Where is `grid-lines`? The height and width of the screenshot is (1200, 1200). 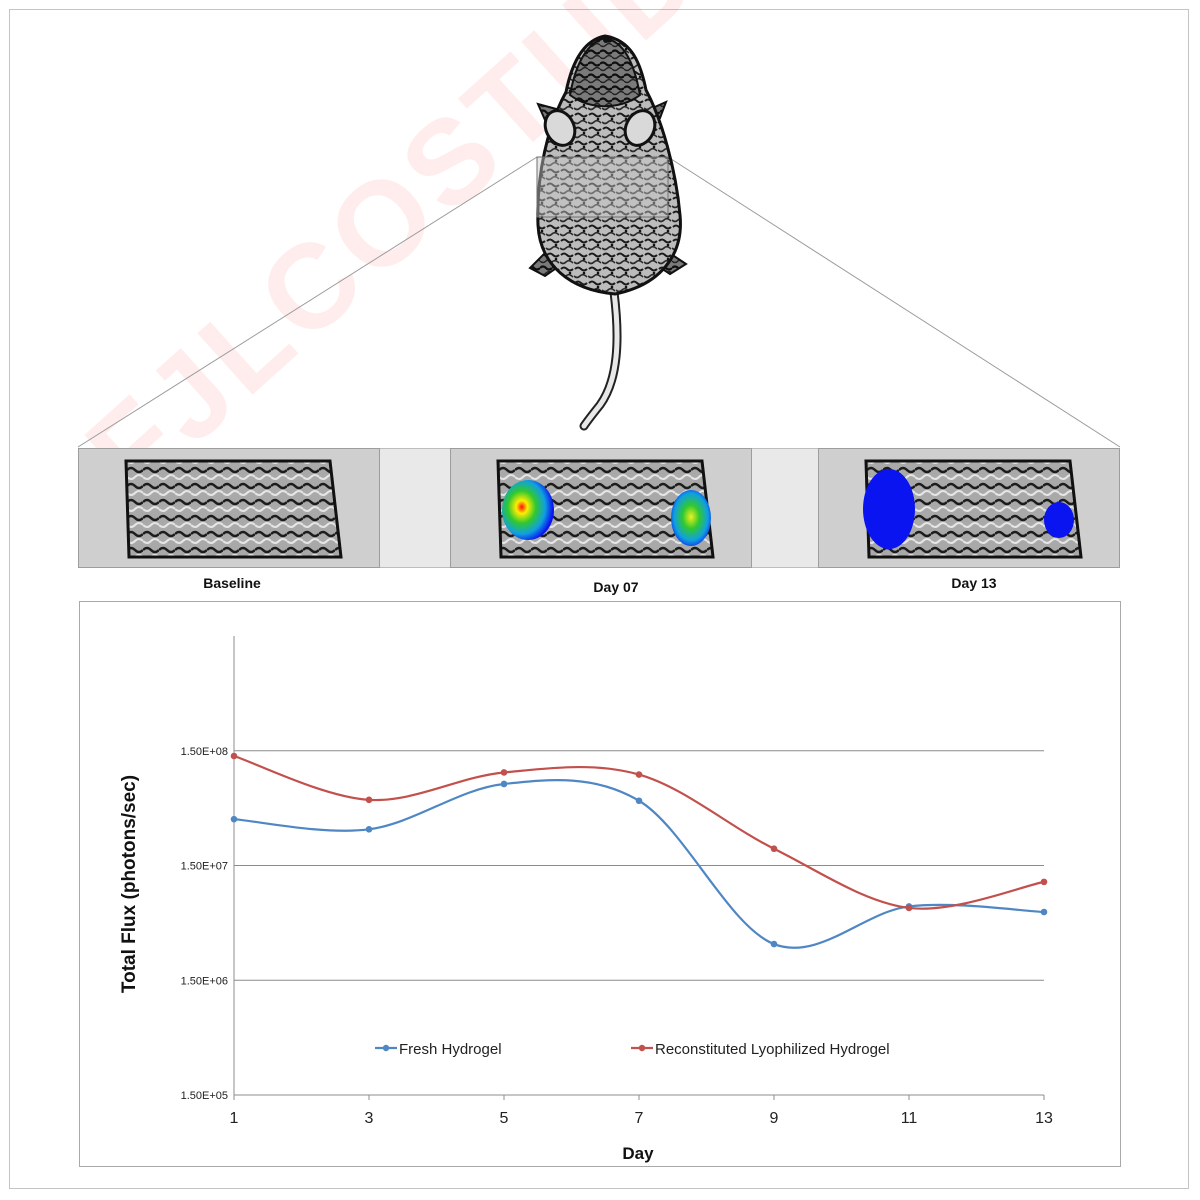 grid-lines is located at coordinates (639, 865).